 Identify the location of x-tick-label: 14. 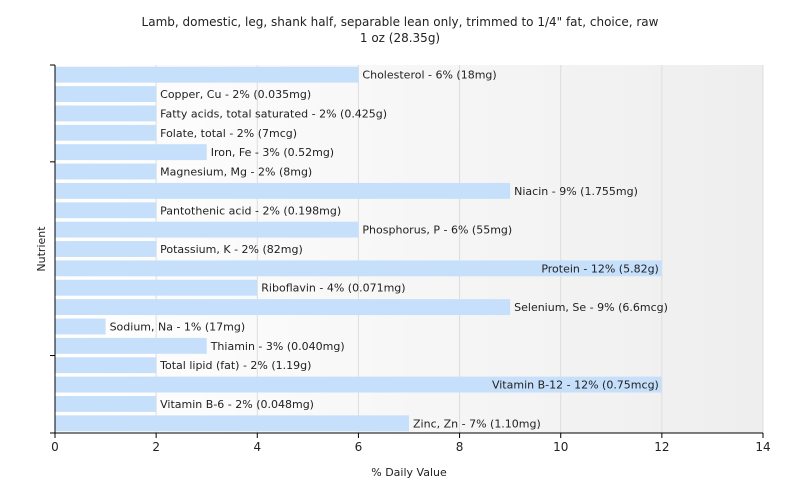
(762, 447).